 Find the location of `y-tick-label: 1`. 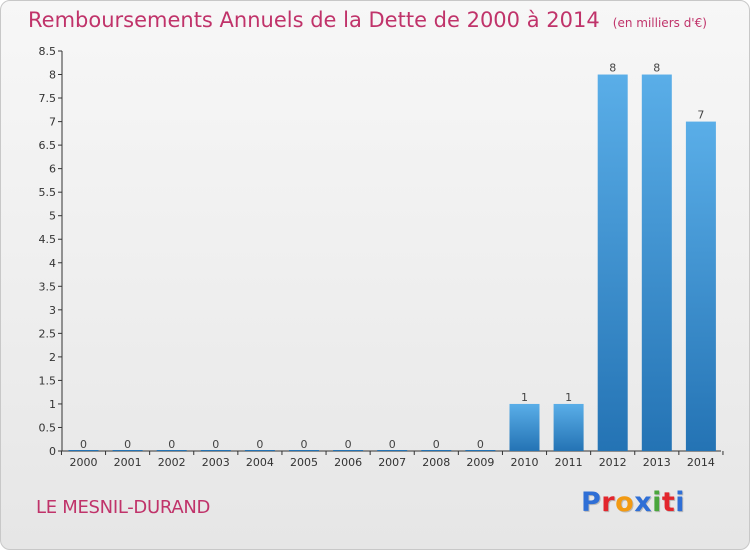

y-tick-label: 1 is located at coordinates (52, 404).